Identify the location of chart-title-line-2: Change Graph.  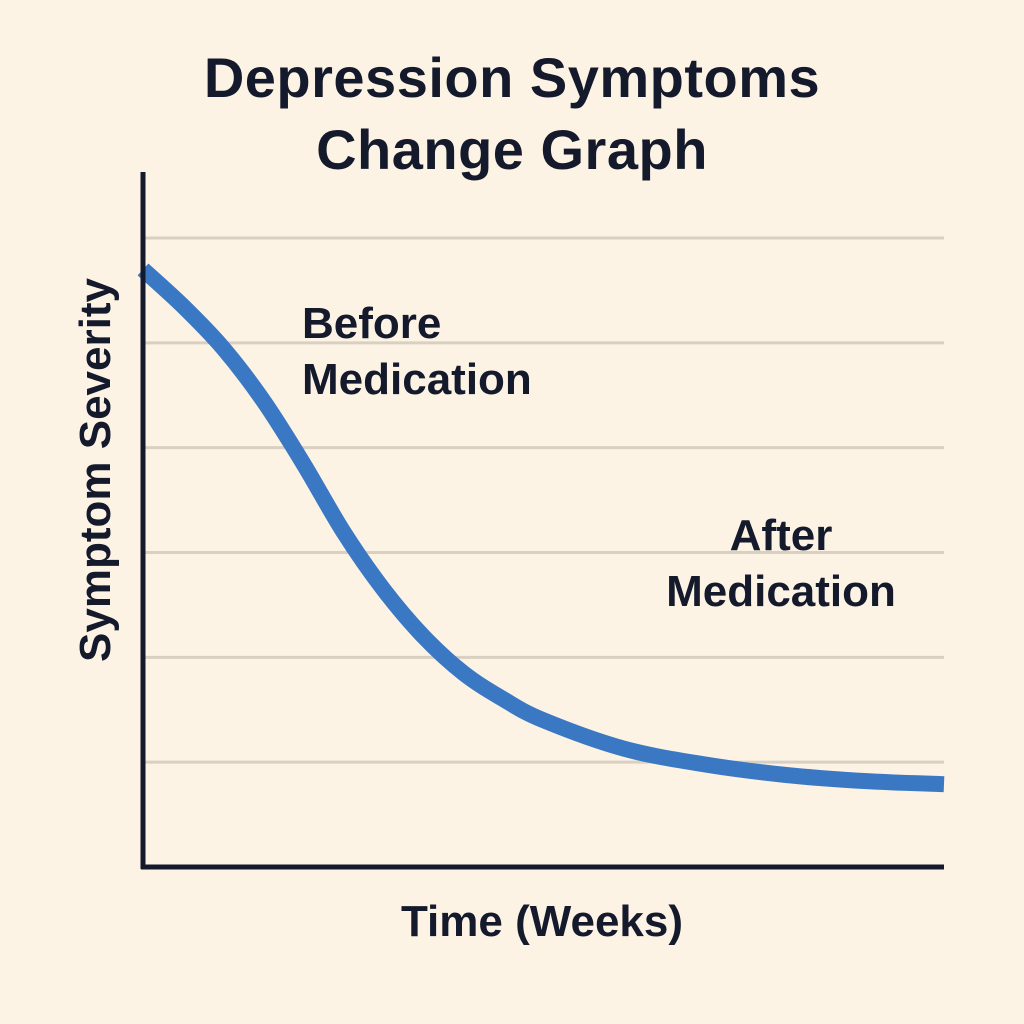
(512, 149).